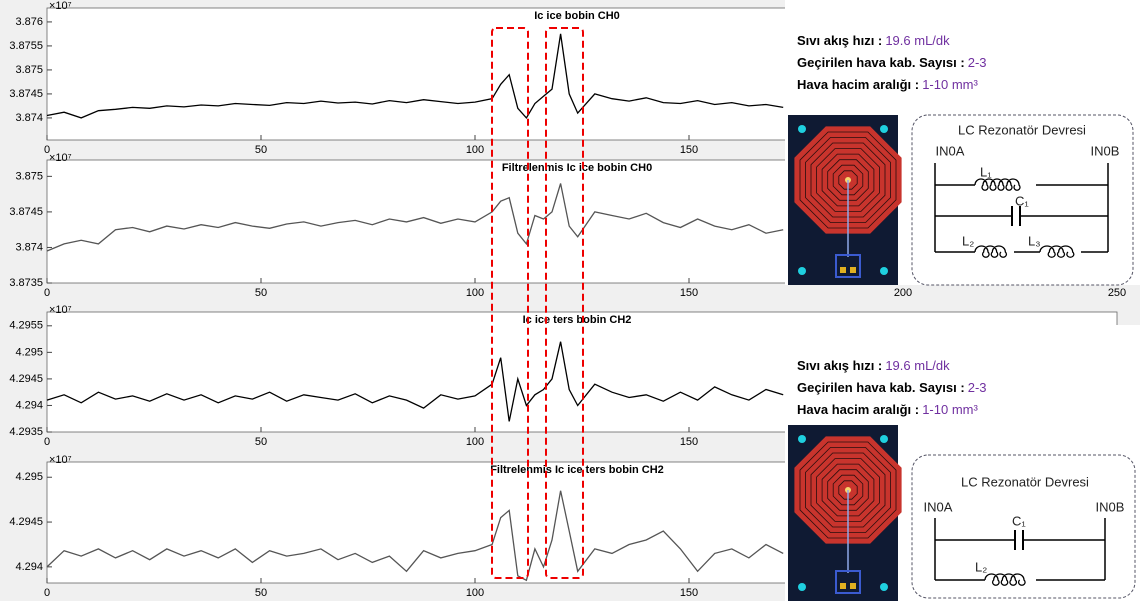 The image size is (1140, 606). I want to click on x-tick-label: 250, so click(1117, 293).